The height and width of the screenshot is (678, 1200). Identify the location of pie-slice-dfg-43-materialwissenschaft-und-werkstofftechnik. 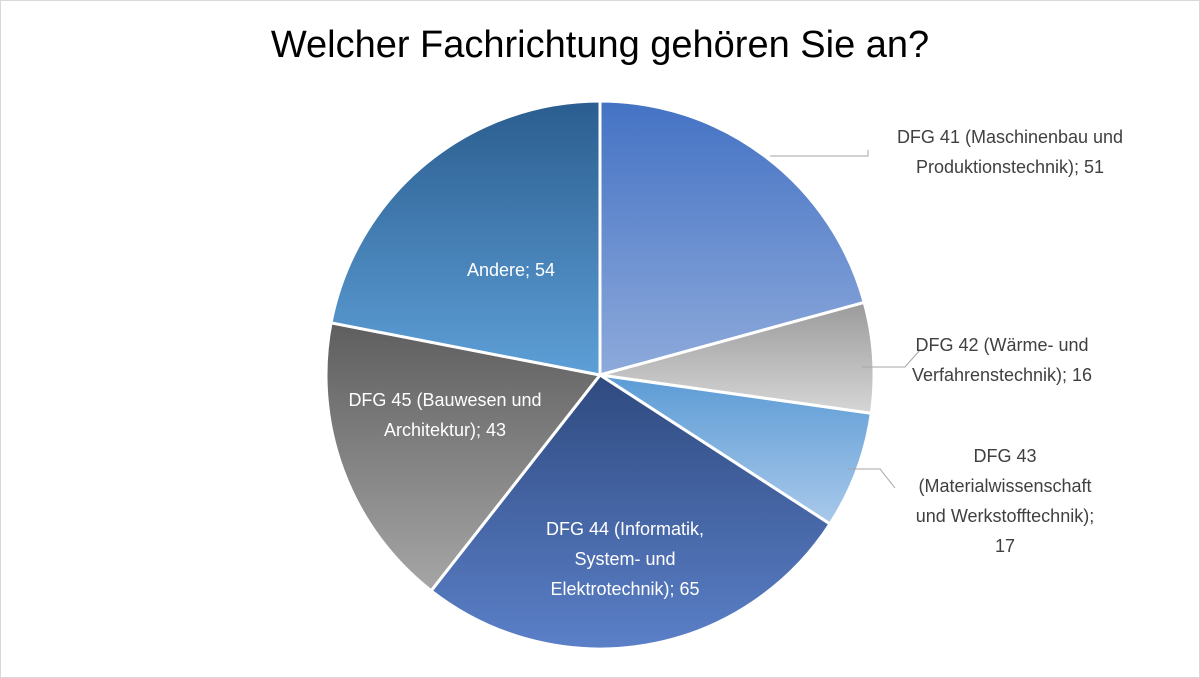
(735, 449).